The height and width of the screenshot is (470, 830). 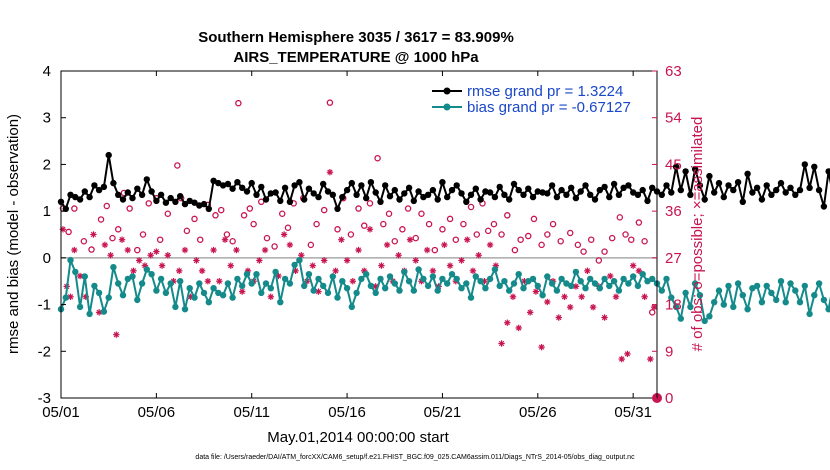 What do you see at coordinates (667, 235) in the screenshot?
I see `y-axis-right: 0 9 18 27 36 45 54 63` at bounding box center [667, 235].